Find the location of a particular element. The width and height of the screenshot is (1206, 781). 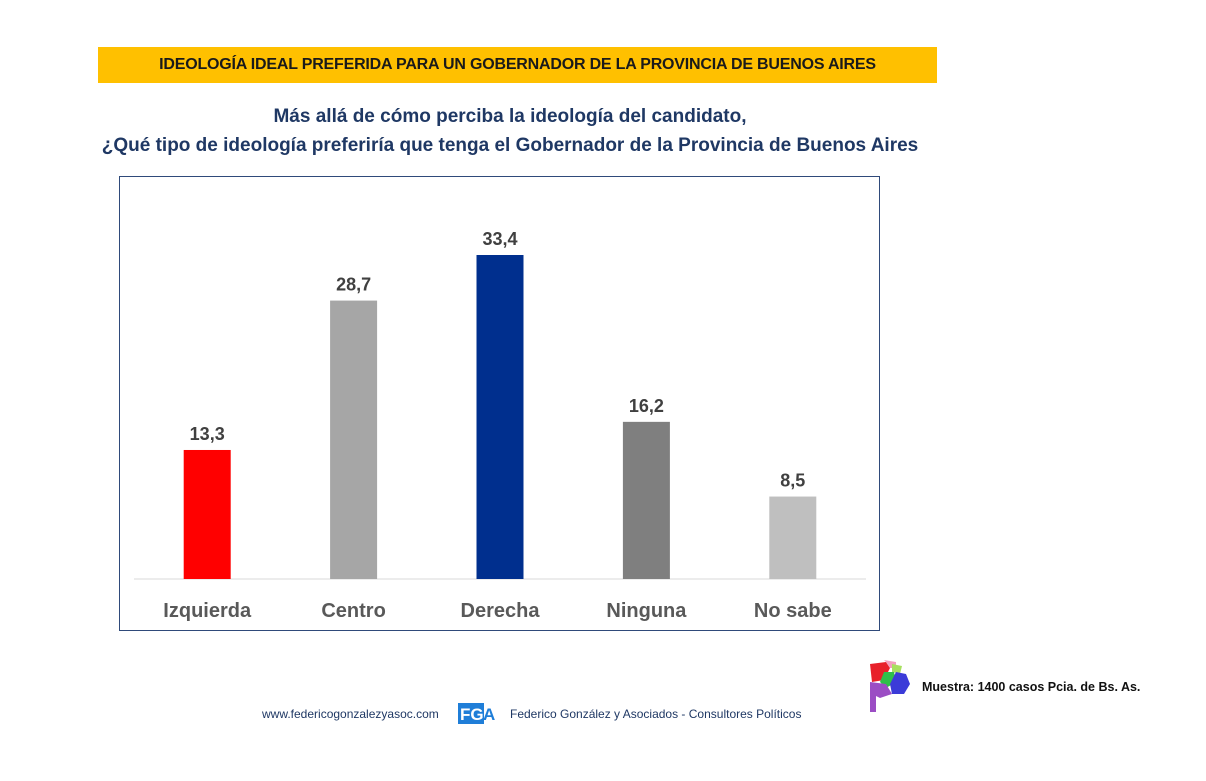

logo-text-a: A is located at coordinates (489, 714).